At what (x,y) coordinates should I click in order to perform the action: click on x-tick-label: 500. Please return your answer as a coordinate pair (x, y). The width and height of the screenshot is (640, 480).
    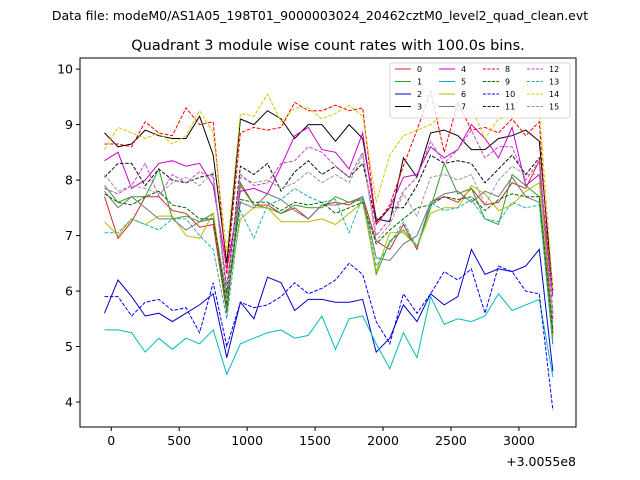
    Looking at the image, I should click on (179, 440).